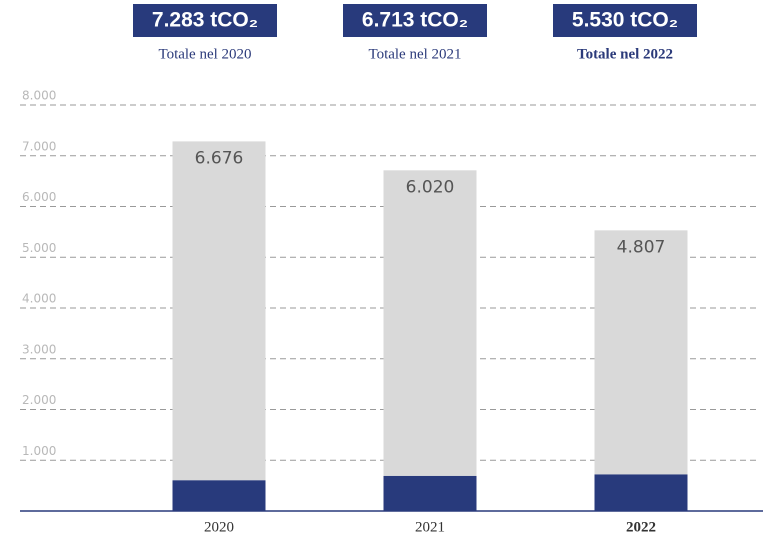  Describe the element at coordinates (641, 527) in the screenshot. I see `x-tick-label: 2022` at that location.